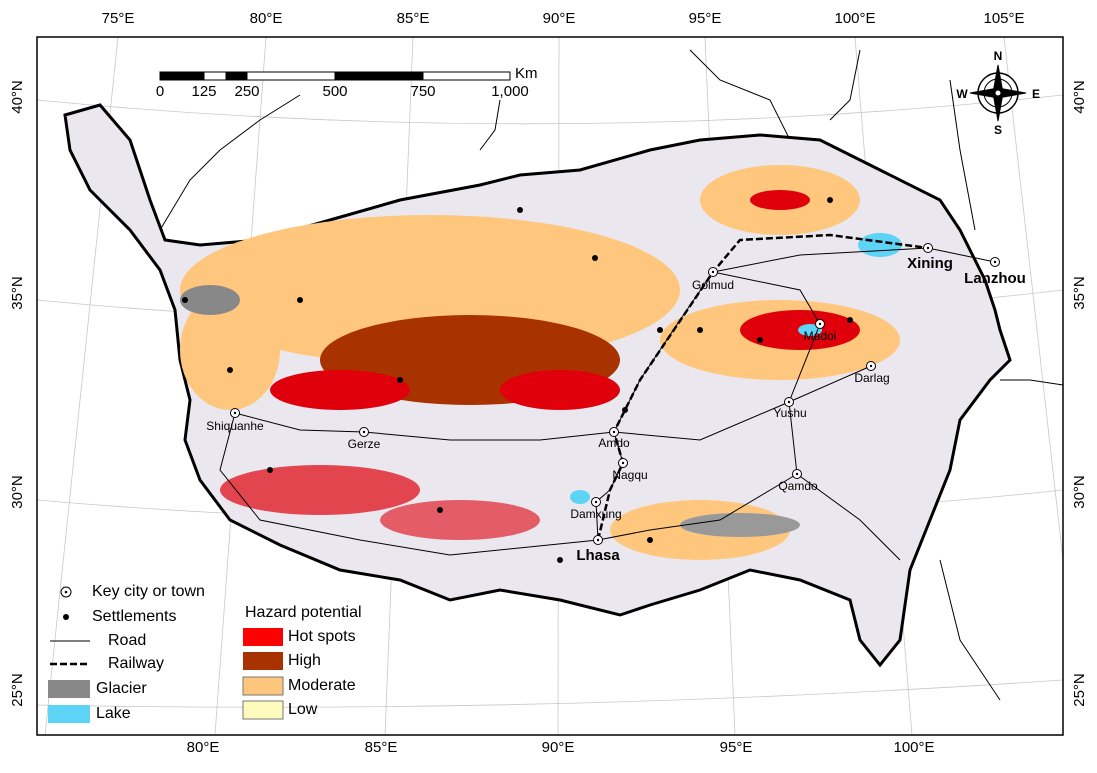  Describe the element at coordinates (17, 690) in the screenshot. I see `left-lat-label: 25°N` at that location.